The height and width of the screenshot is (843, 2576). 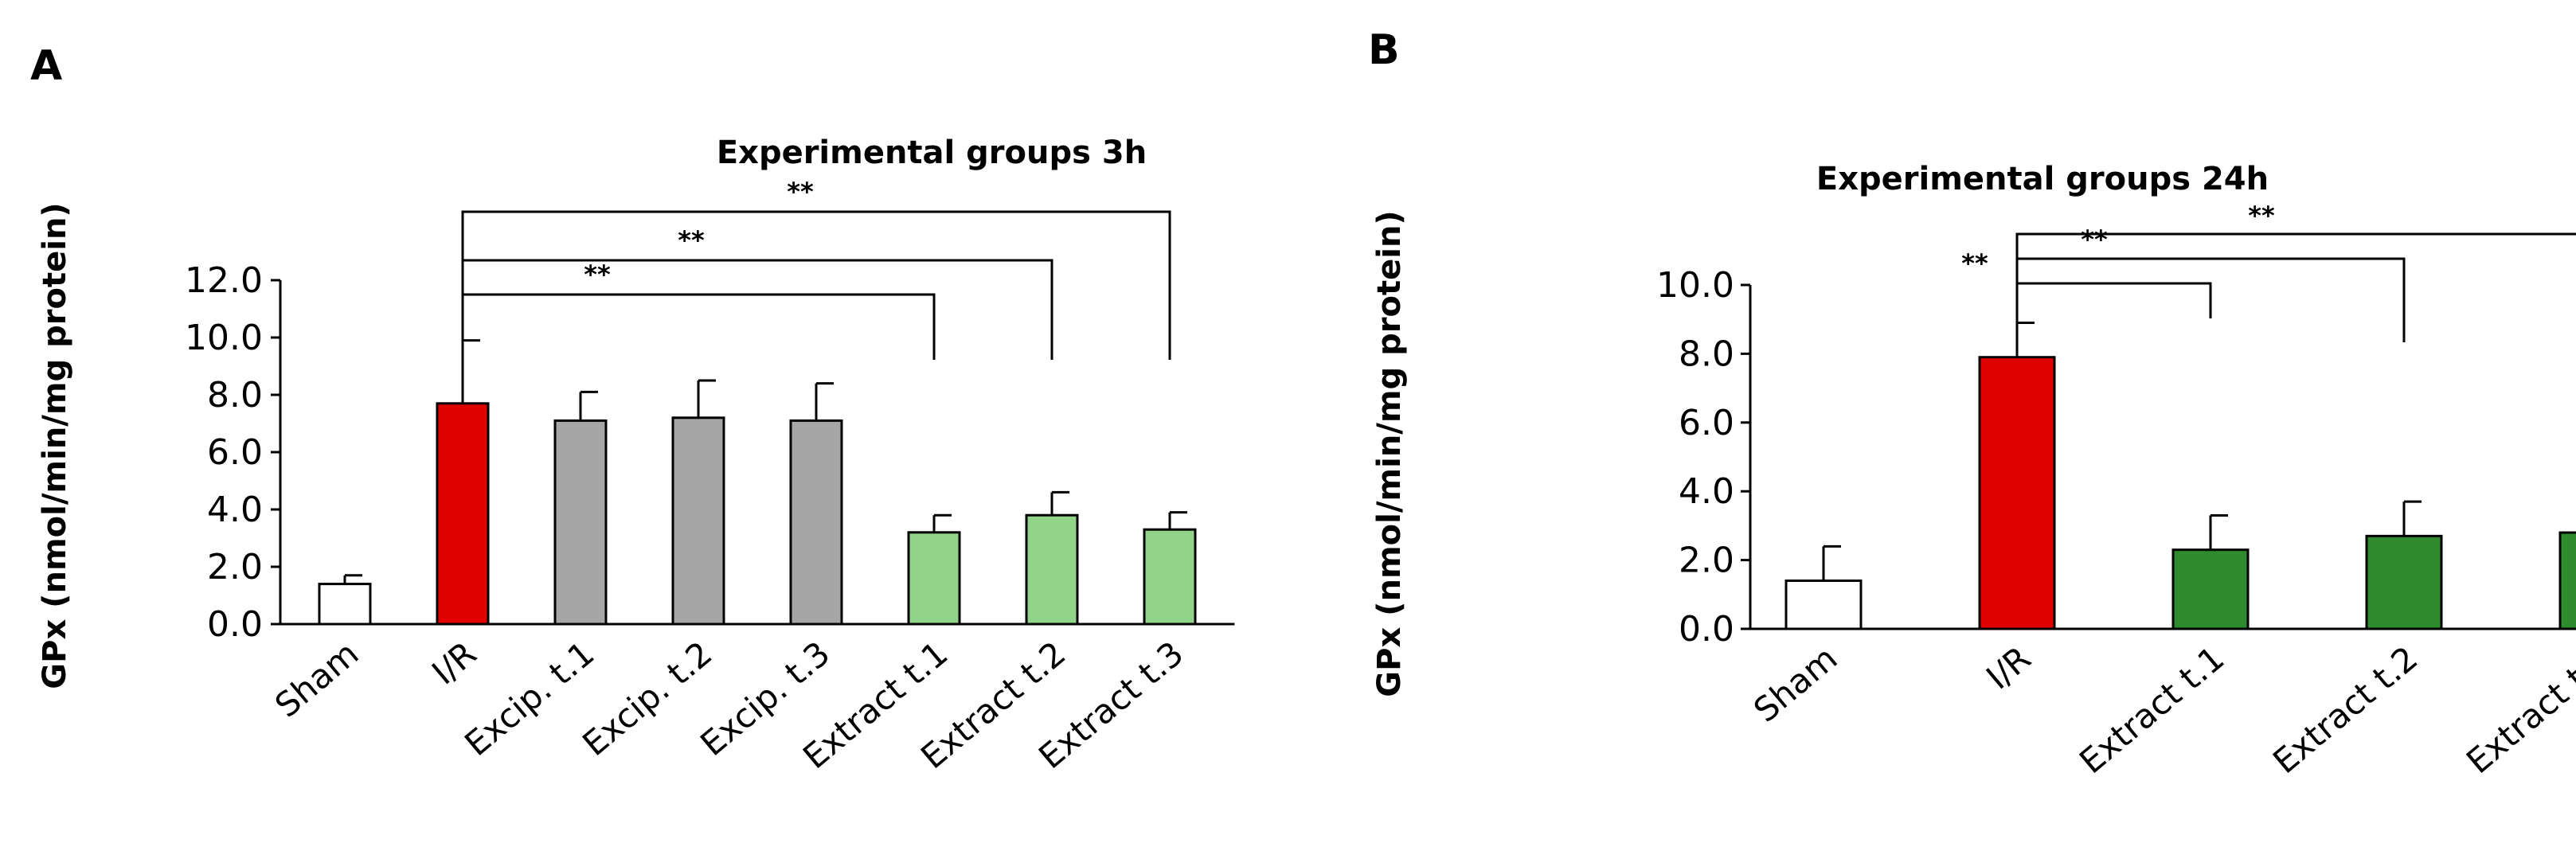 I want to click on panel-b-y-tick-label: 10.0, so click(x=1695, y=285).